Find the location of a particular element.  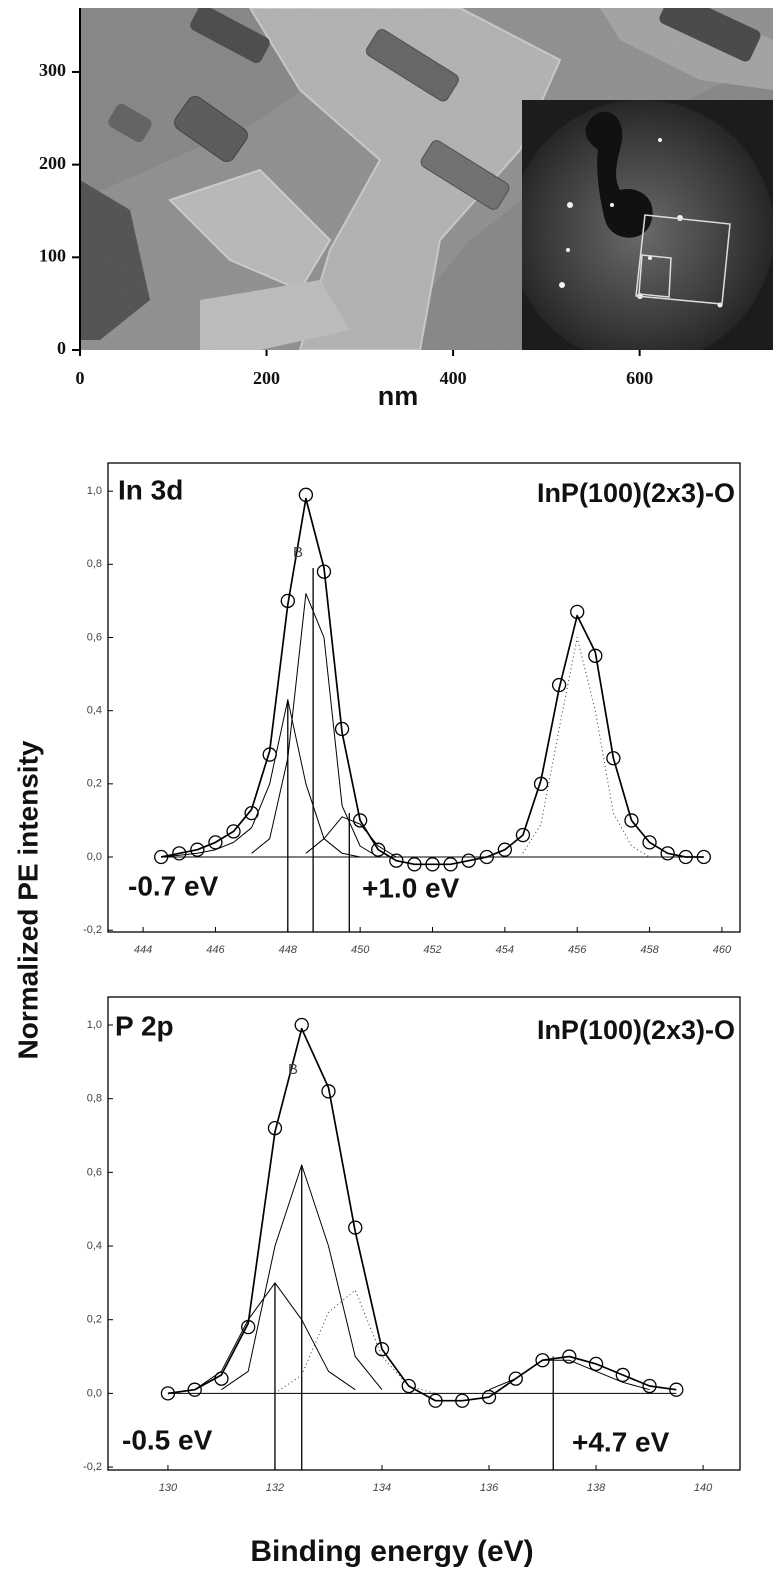

x-tick-label: 600 is located at coordinates (639, 378).